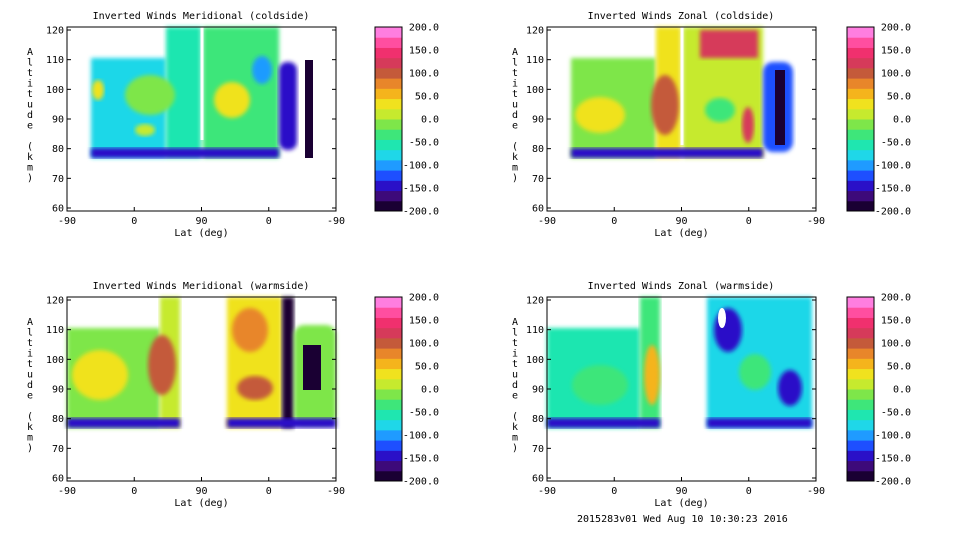  What do you see at coordinates (515, 375) in the screenshot?
I see `y-axis-label-char: u` at bounding box center [515, 375].